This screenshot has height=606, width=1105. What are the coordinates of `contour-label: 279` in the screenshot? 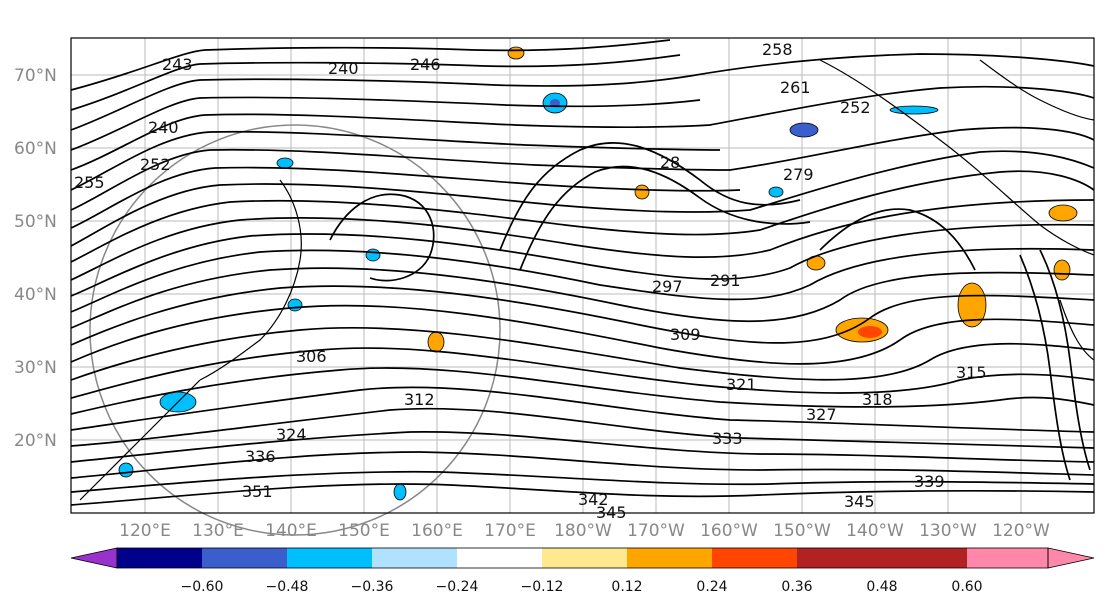 It's located at (798, 174).